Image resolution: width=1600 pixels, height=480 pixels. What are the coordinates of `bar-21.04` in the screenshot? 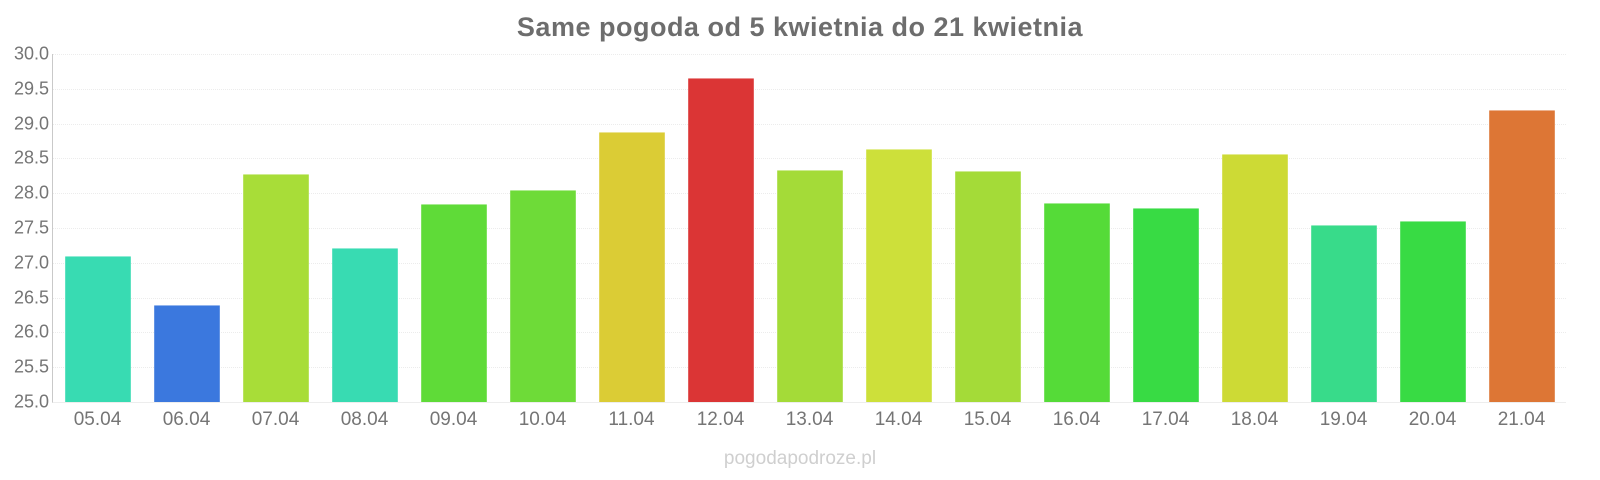 It's located at (1521, 255).